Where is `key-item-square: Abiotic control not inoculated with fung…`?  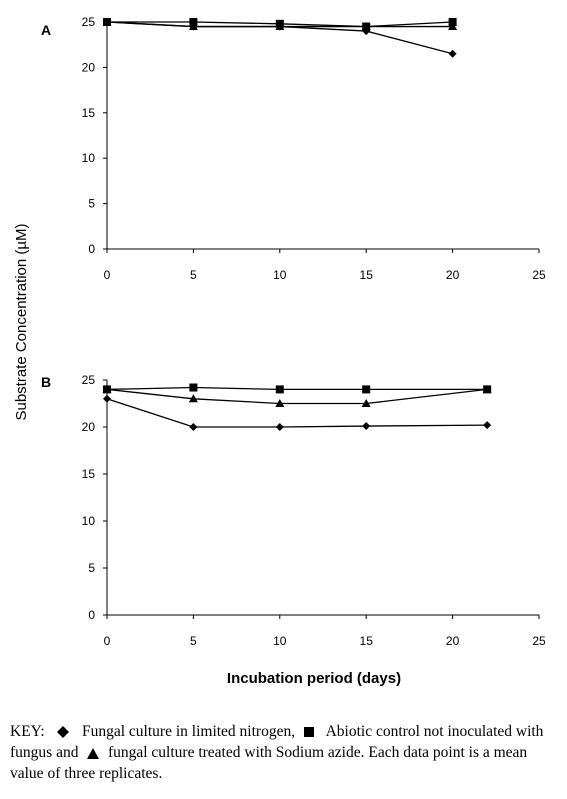 key-item-square: Abiotic control not inoculated with fung… is located at coordinates (279, 742).